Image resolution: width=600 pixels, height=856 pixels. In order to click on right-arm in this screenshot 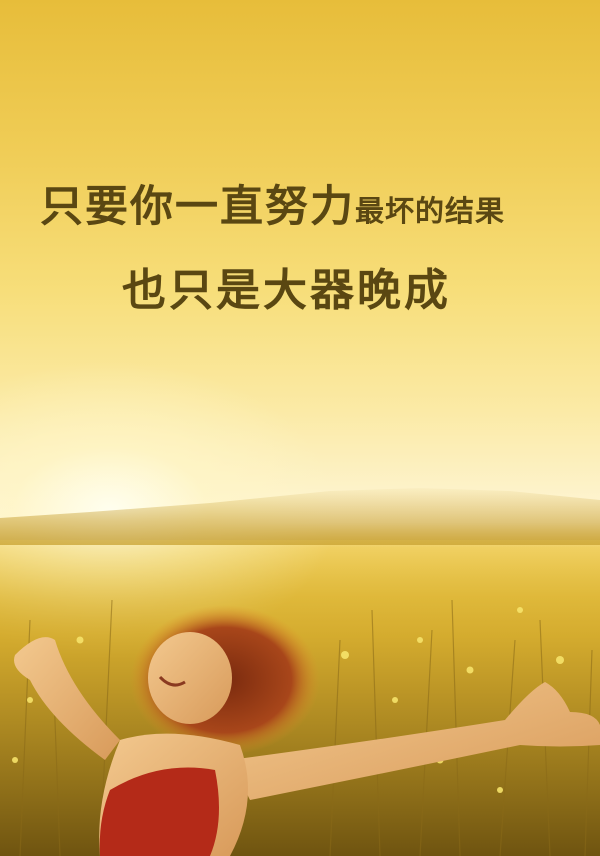, I will do `click(415, 741)`.